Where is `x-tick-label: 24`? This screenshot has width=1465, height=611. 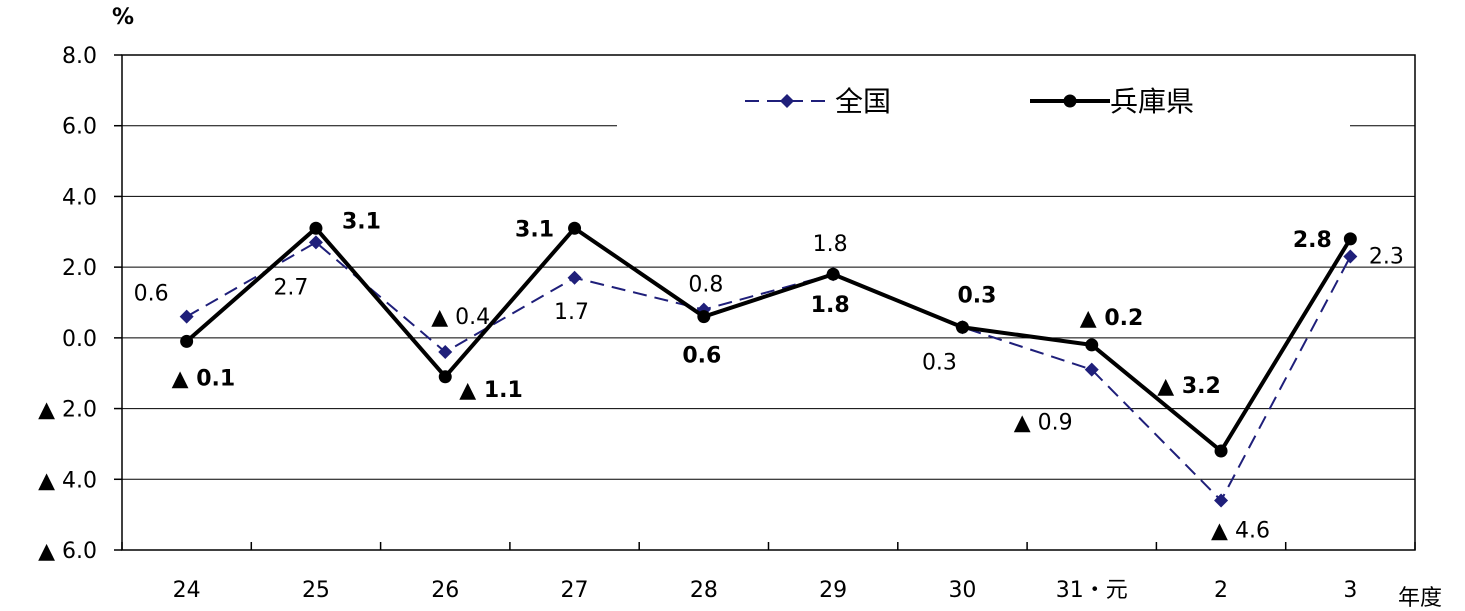 x-tick-label: 24 is located at coordinates (187, 590).